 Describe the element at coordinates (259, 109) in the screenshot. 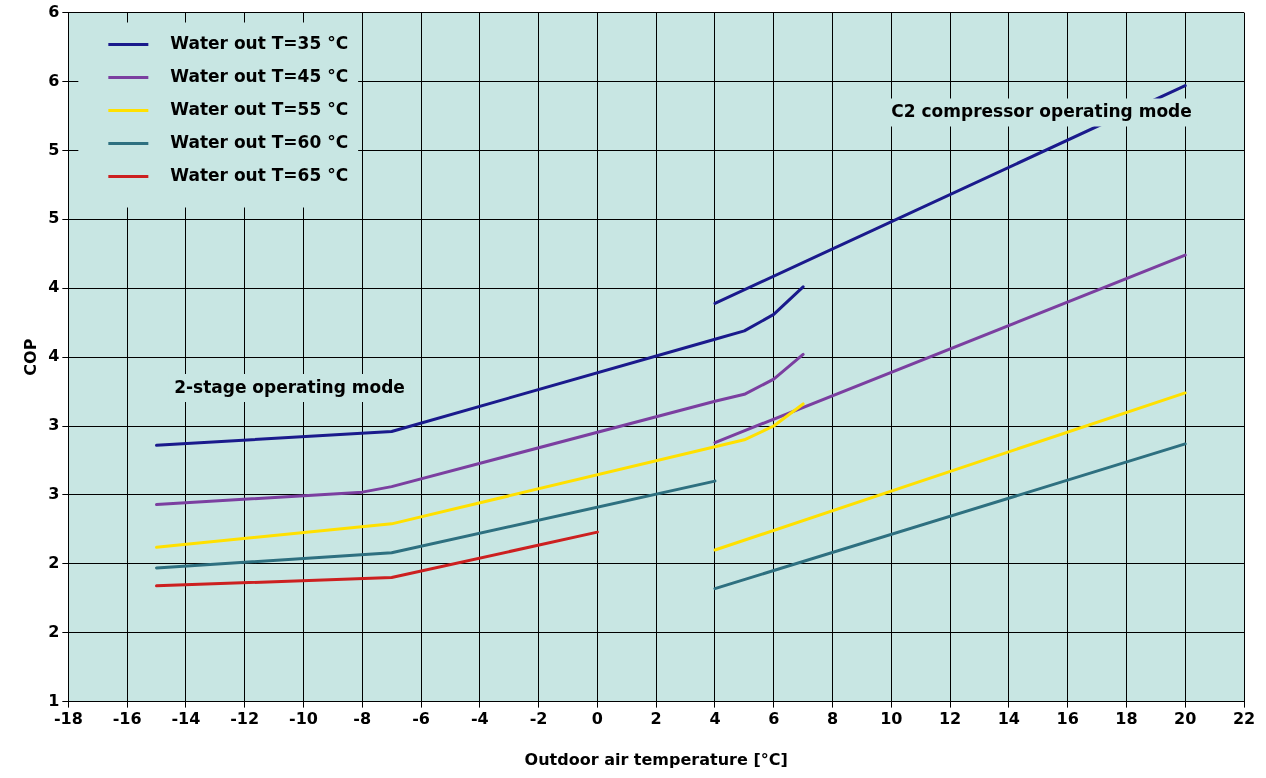

I see `legend-label: Water out T=55 °C` at that location.